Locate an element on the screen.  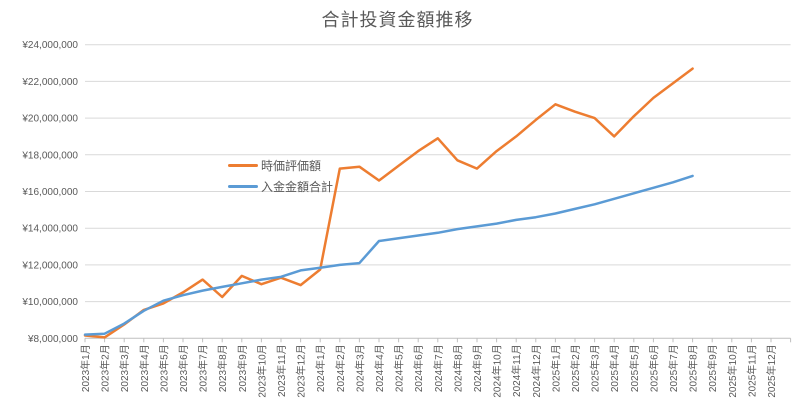
x-axis-tick-label: 2023年1月 is located at coordinates (85, 368).